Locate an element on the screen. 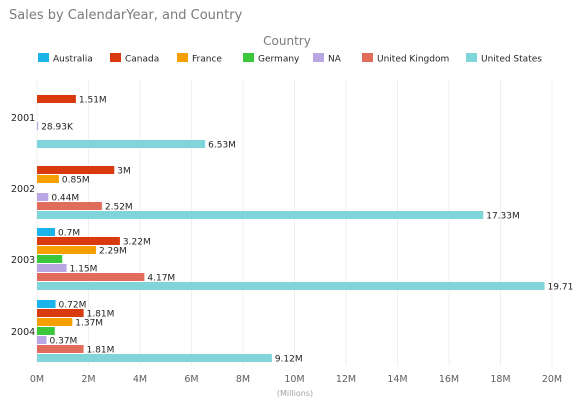 This screenshot has width=574, height=408. legend-label-6: United States is located at coordinates (511, 60).